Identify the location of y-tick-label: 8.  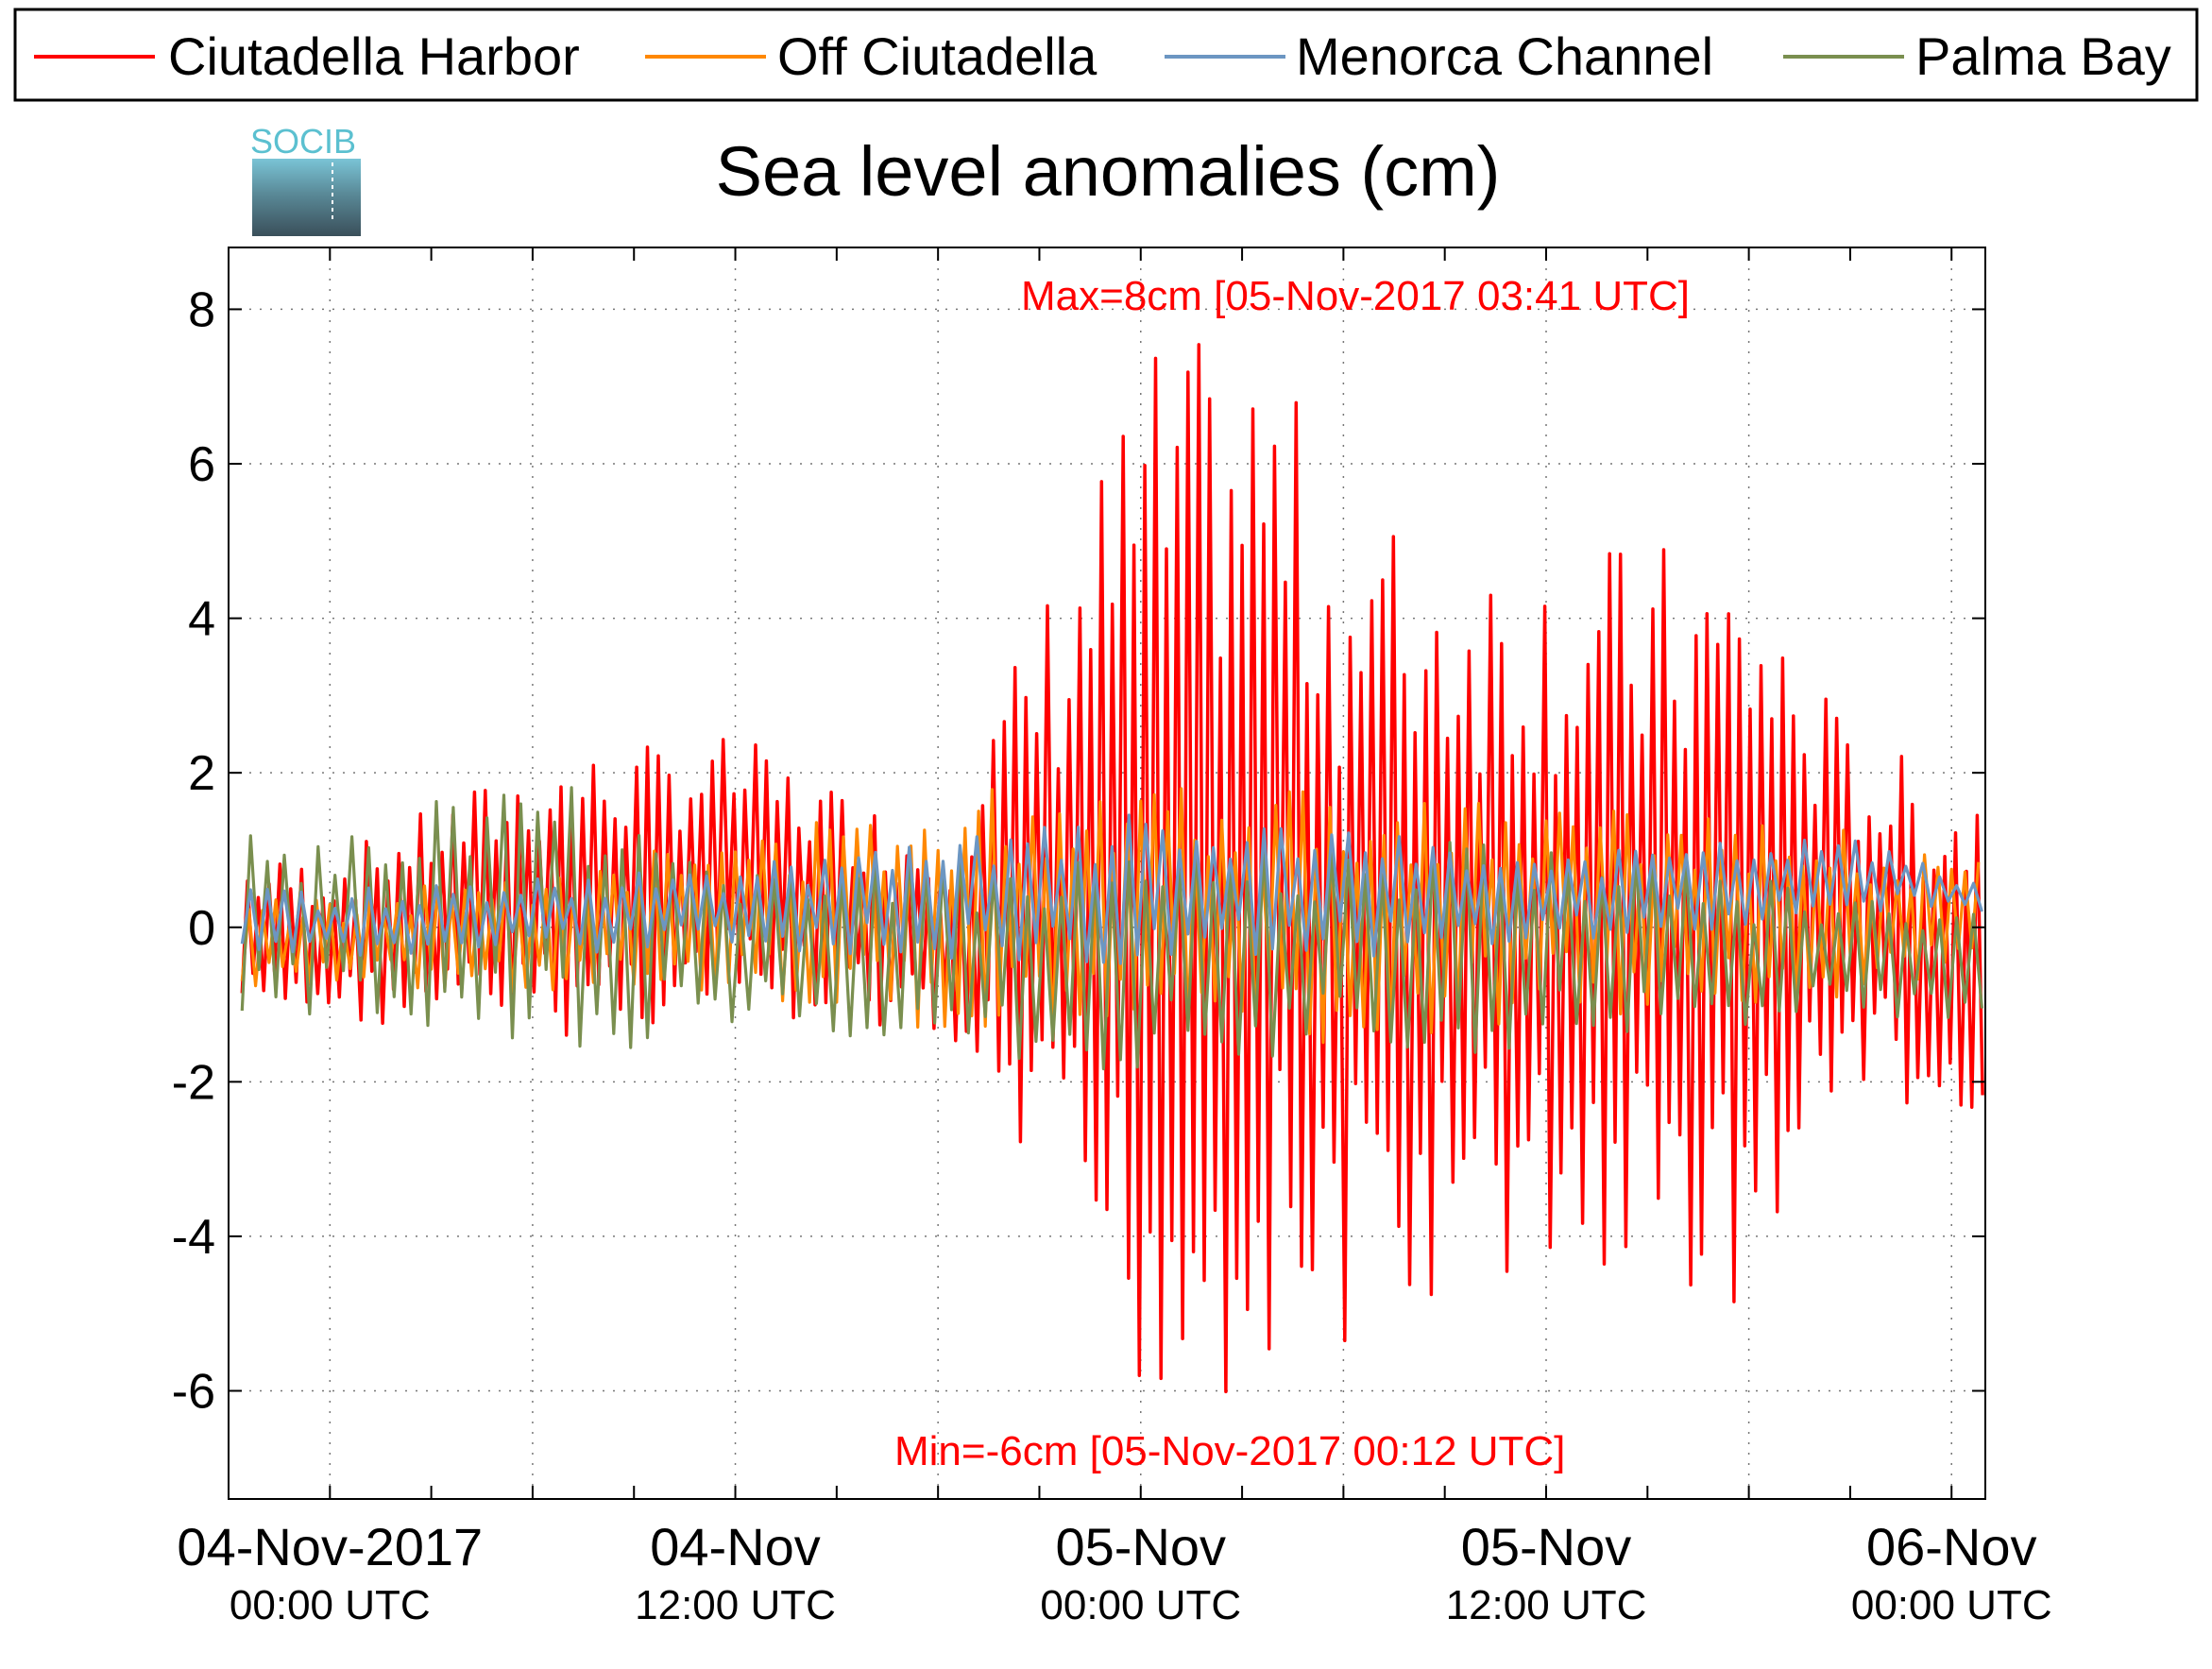
(201, 310).